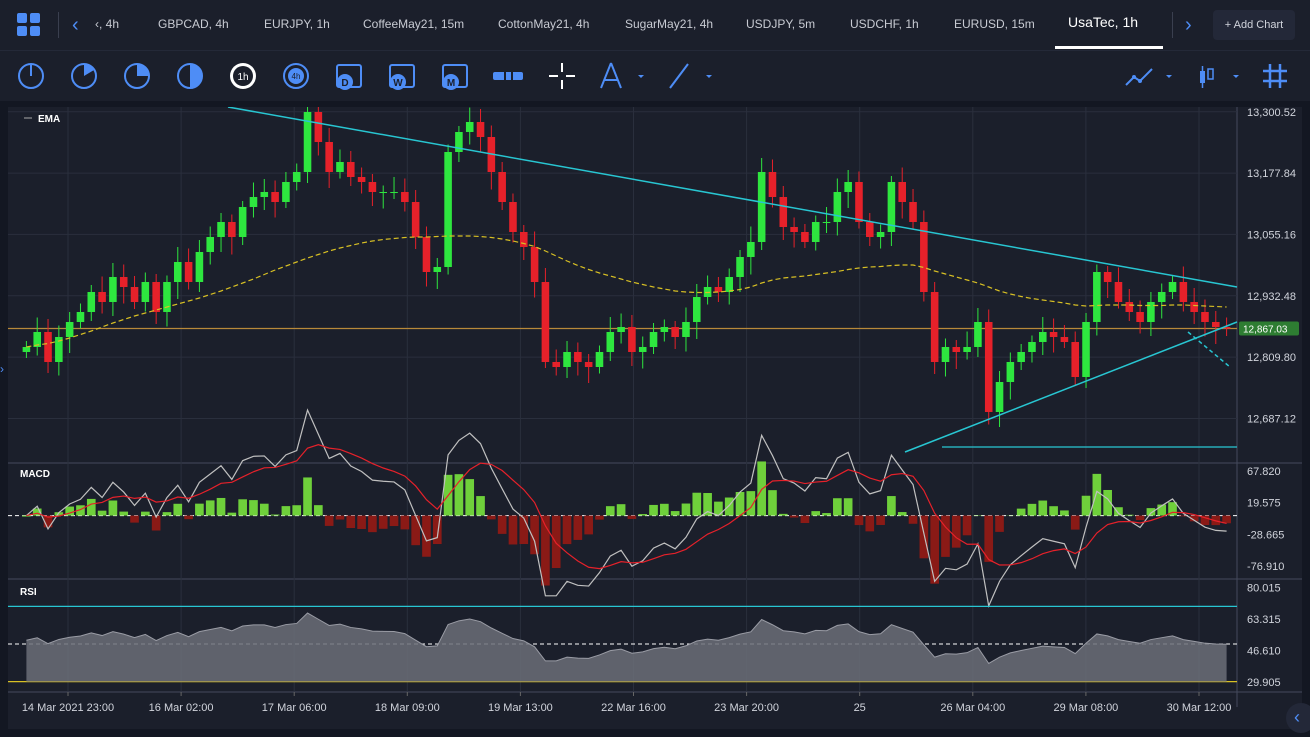 The image size is (1310, 737). Describe the element at coordinates (544, 24) in the screenshot. I see `tab-cotton: CottonMay21, 4h` at that location.